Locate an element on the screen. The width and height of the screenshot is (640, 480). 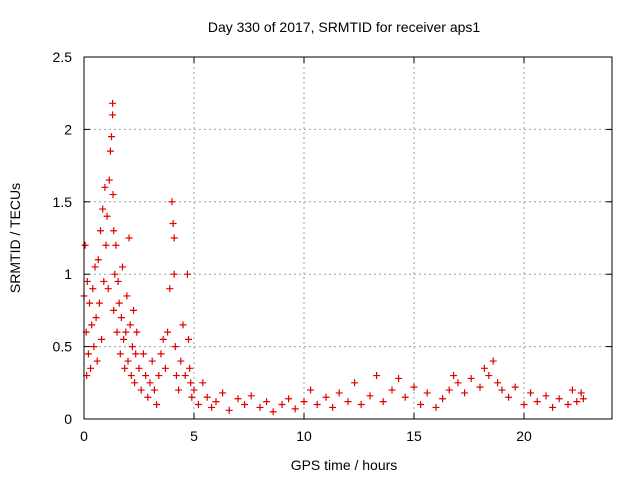
x-tick-label: 0 is located at coordinates (84, 436).